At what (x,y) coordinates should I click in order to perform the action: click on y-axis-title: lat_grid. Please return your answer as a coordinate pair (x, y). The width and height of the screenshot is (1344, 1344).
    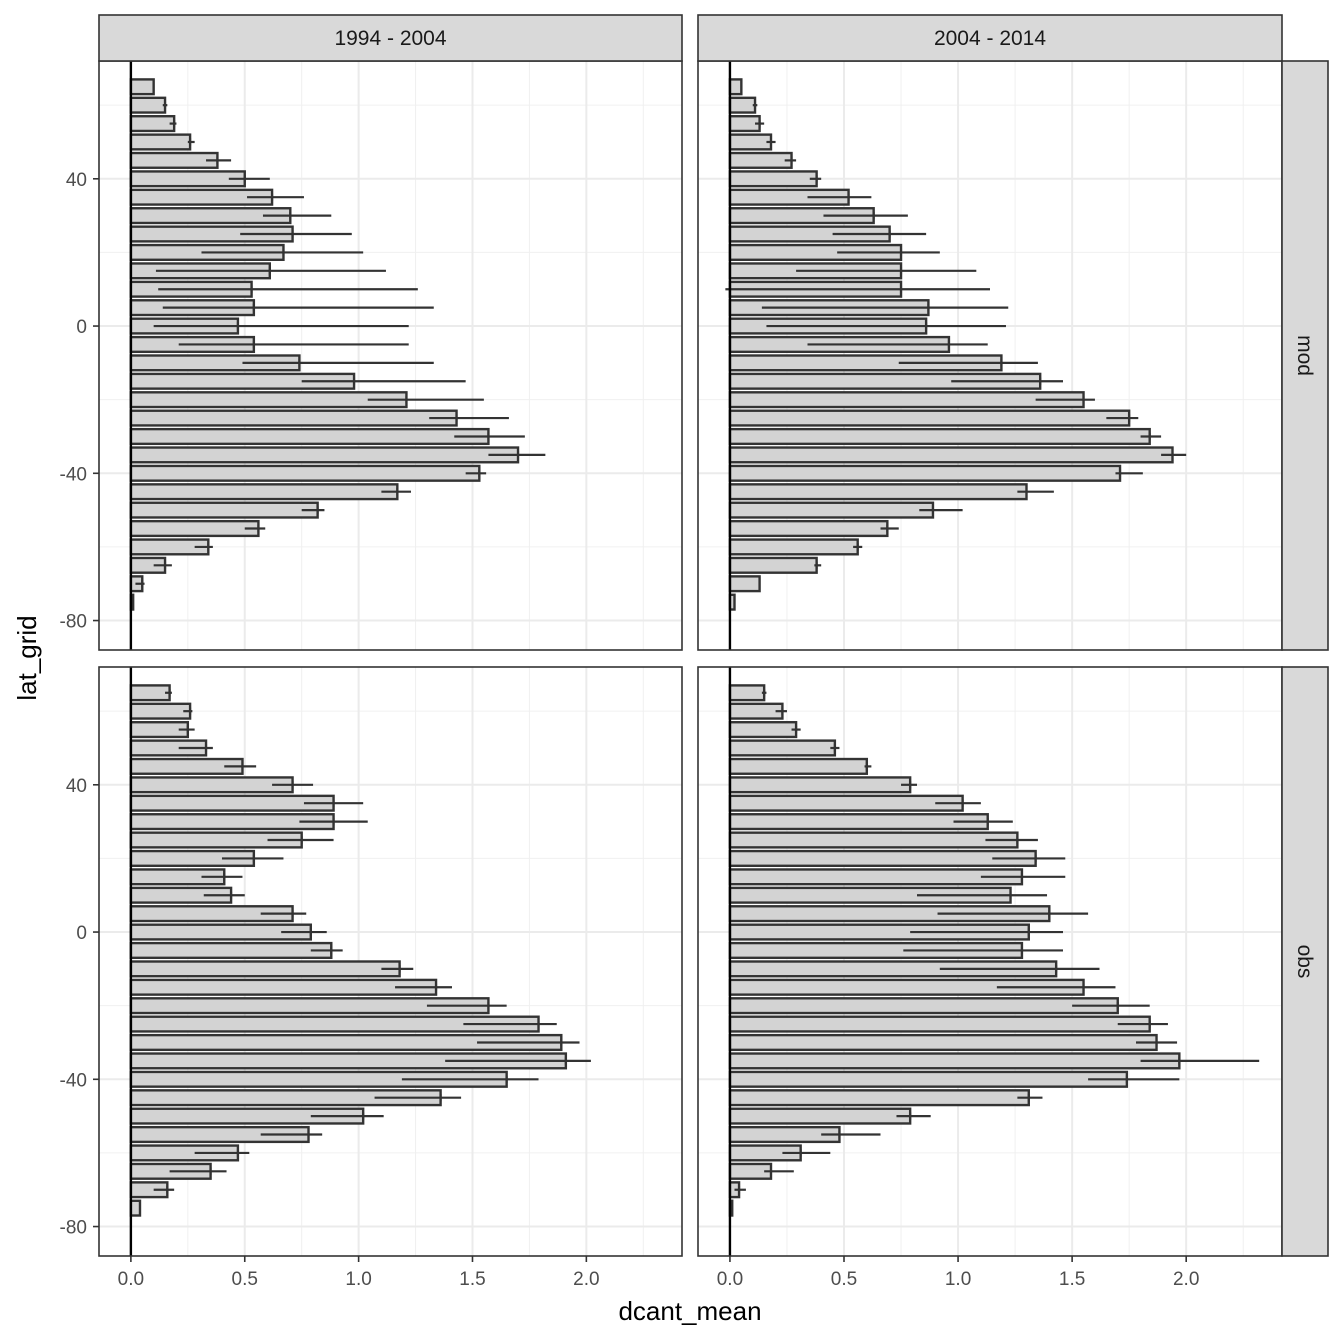
    Looking at the image, I should click on (27, 657).